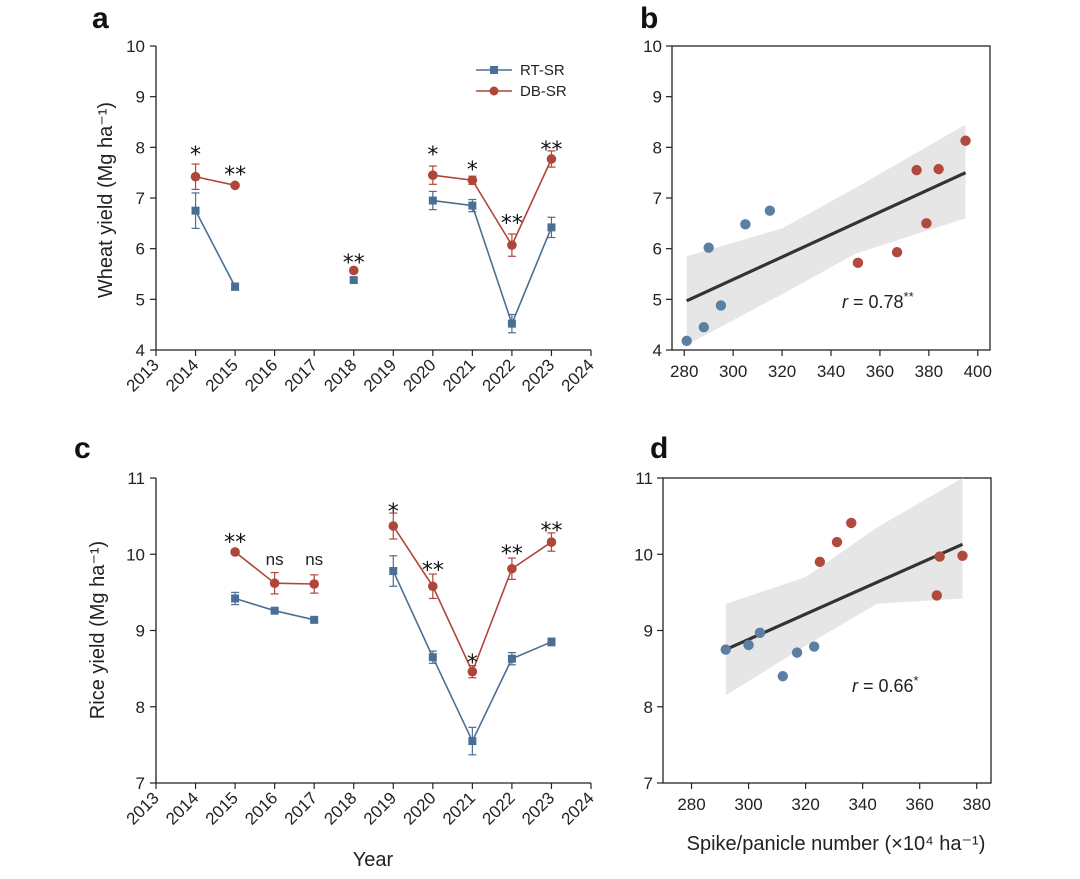 This screenshot has height=879, width=1080. Describe the element at coordinates (844, 597) in the screenshot. I see `panel-d-fit-line` at that location.